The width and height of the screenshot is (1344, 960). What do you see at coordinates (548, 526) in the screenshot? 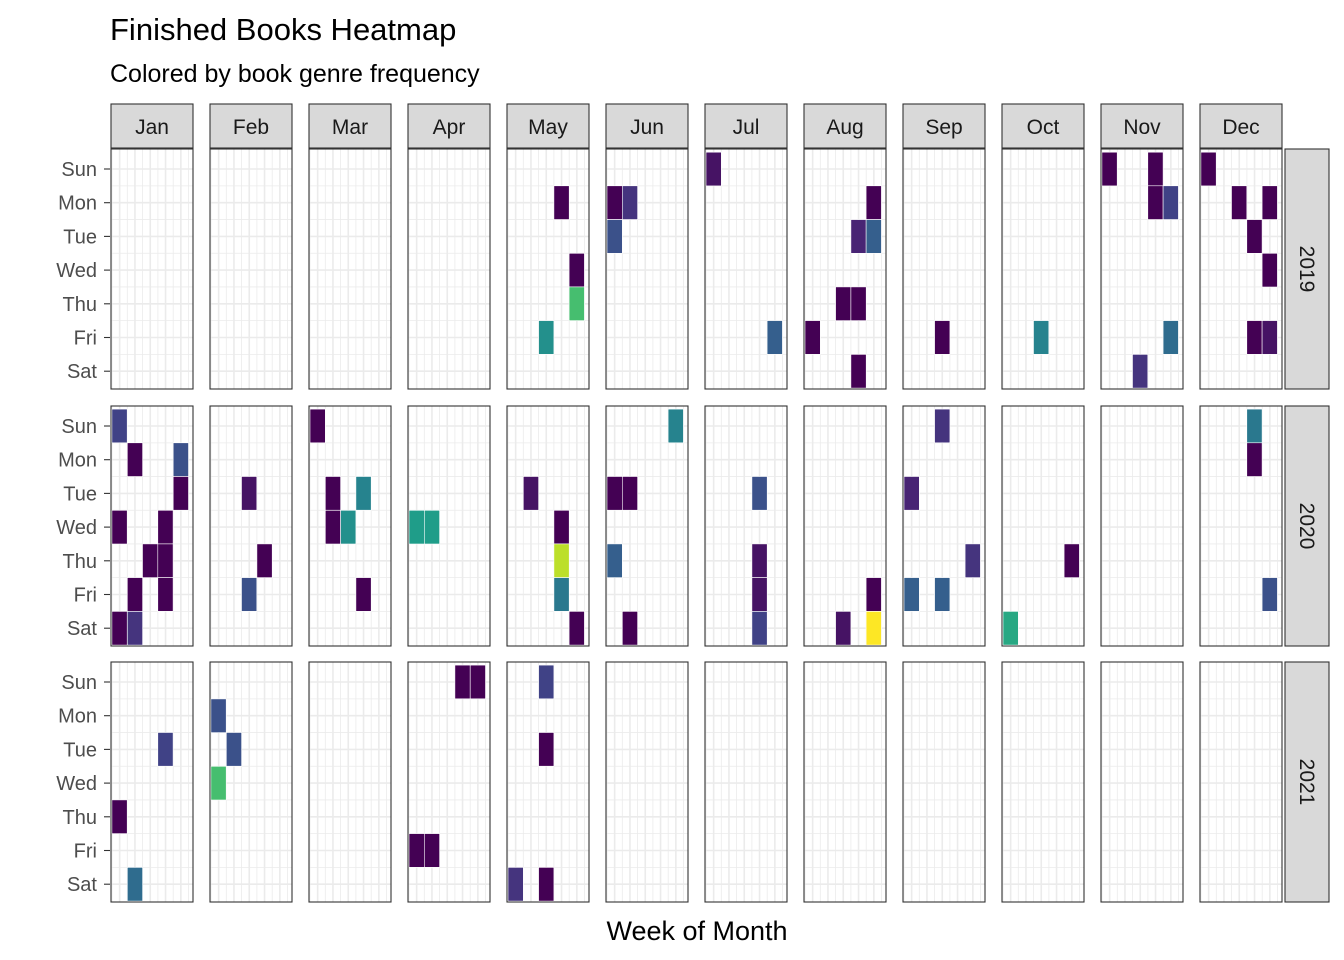
I see `panel-may-2020` at bounding box center [548, 526].